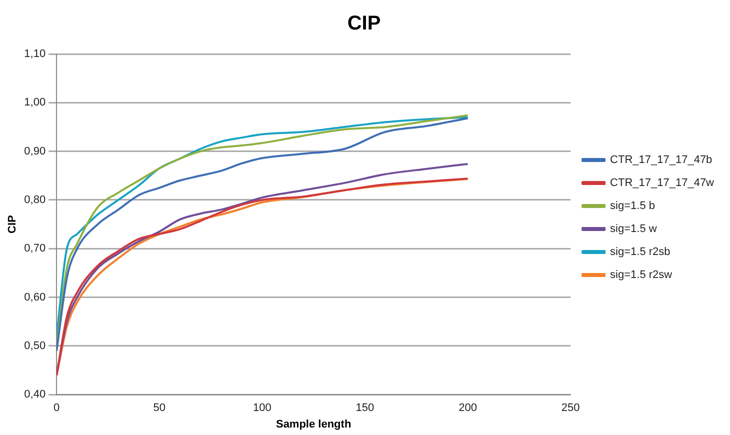 The height and width of the screenshot is (435, 730). What do you see at coordinates (35, 102) in the screenshot?
I see `y-tick-label: 1,00` at bounding box center [35, 102].